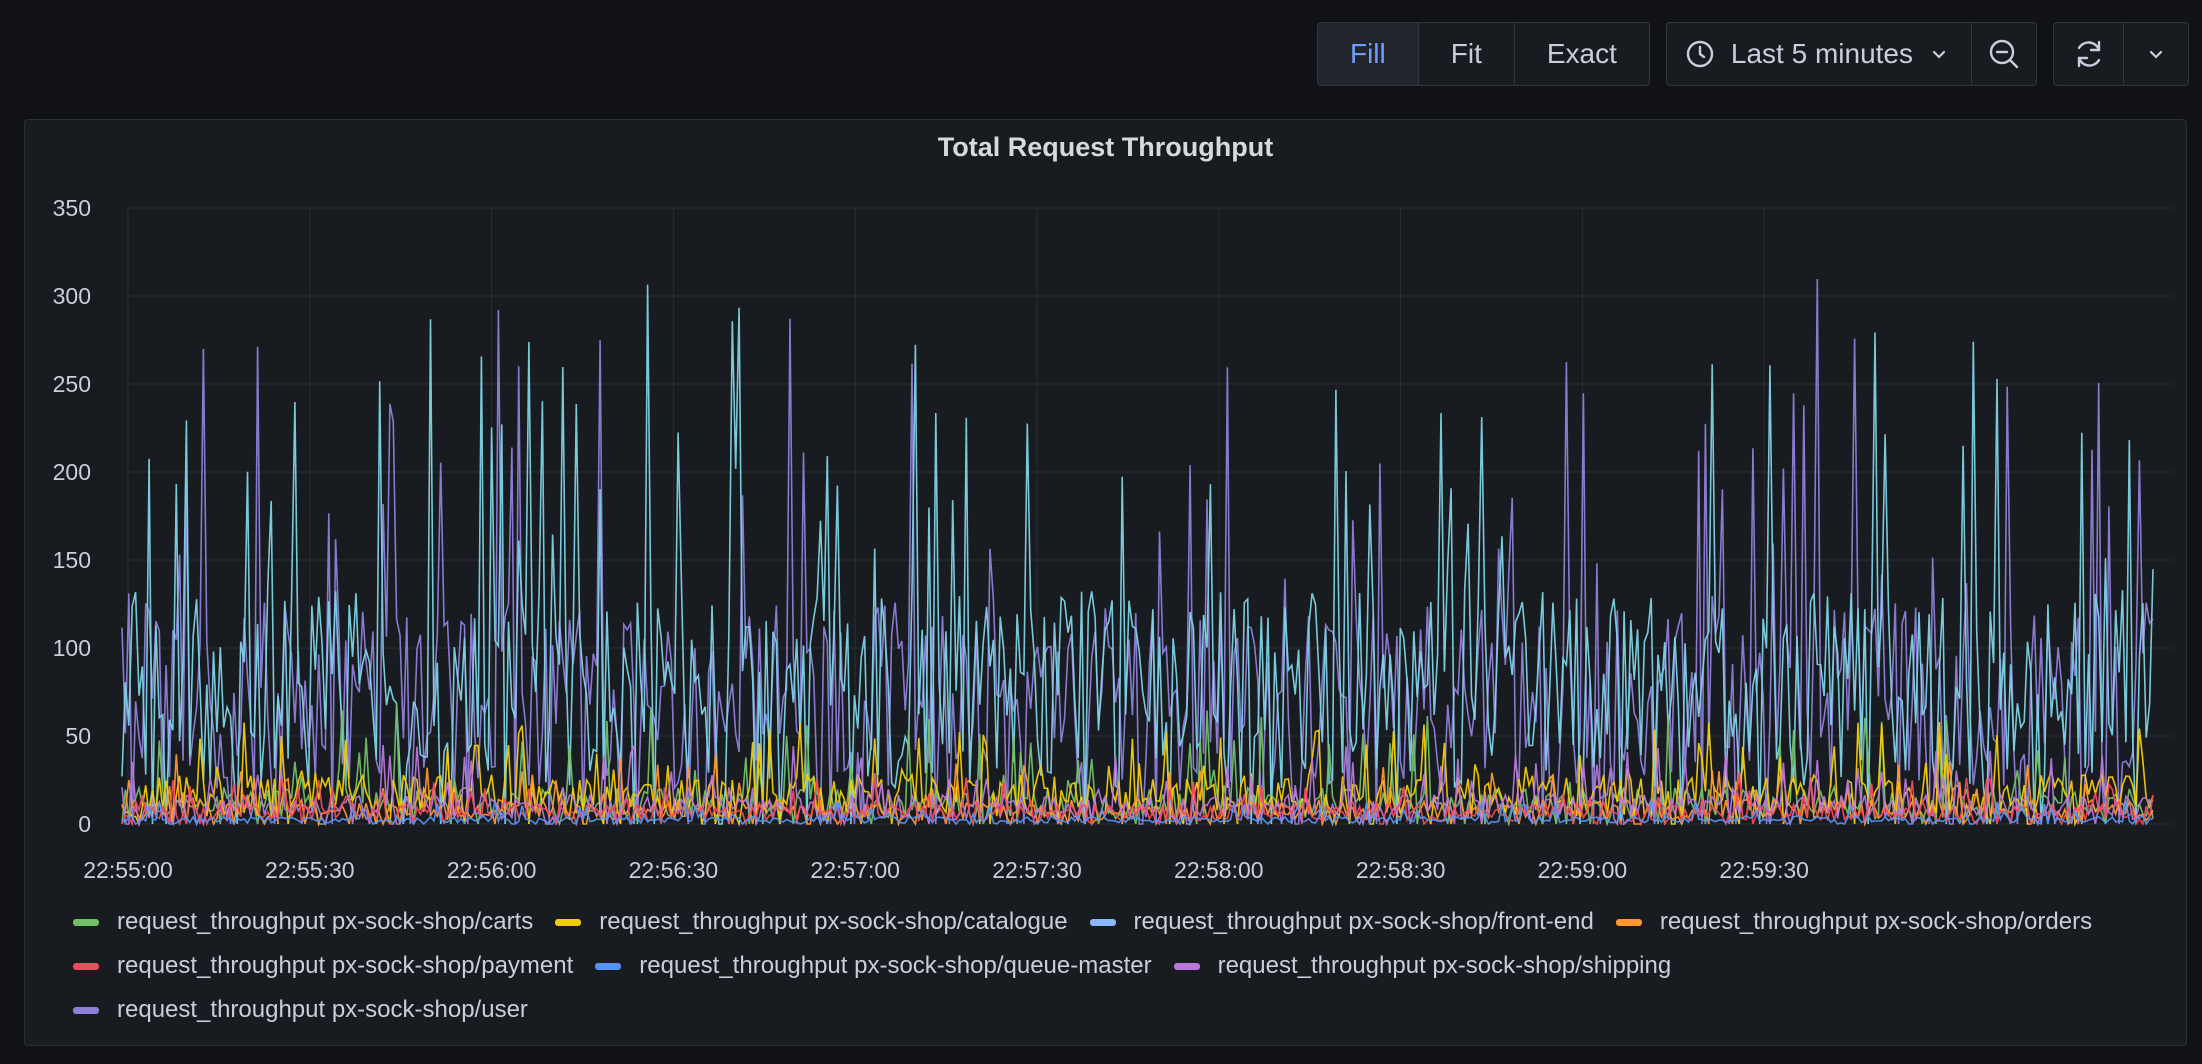  I want to click on legend-label: request_throughput px-sock-shop/shipping, so click(1444, 965).